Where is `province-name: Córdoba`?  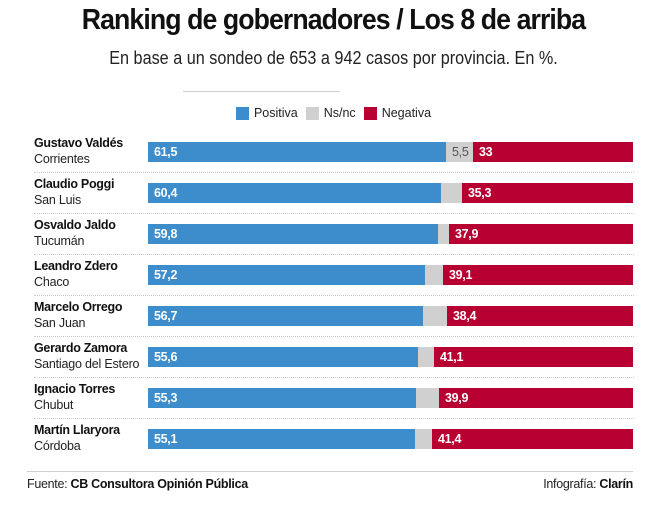 province-name: Córdoba is located at coordinates (57, 446).